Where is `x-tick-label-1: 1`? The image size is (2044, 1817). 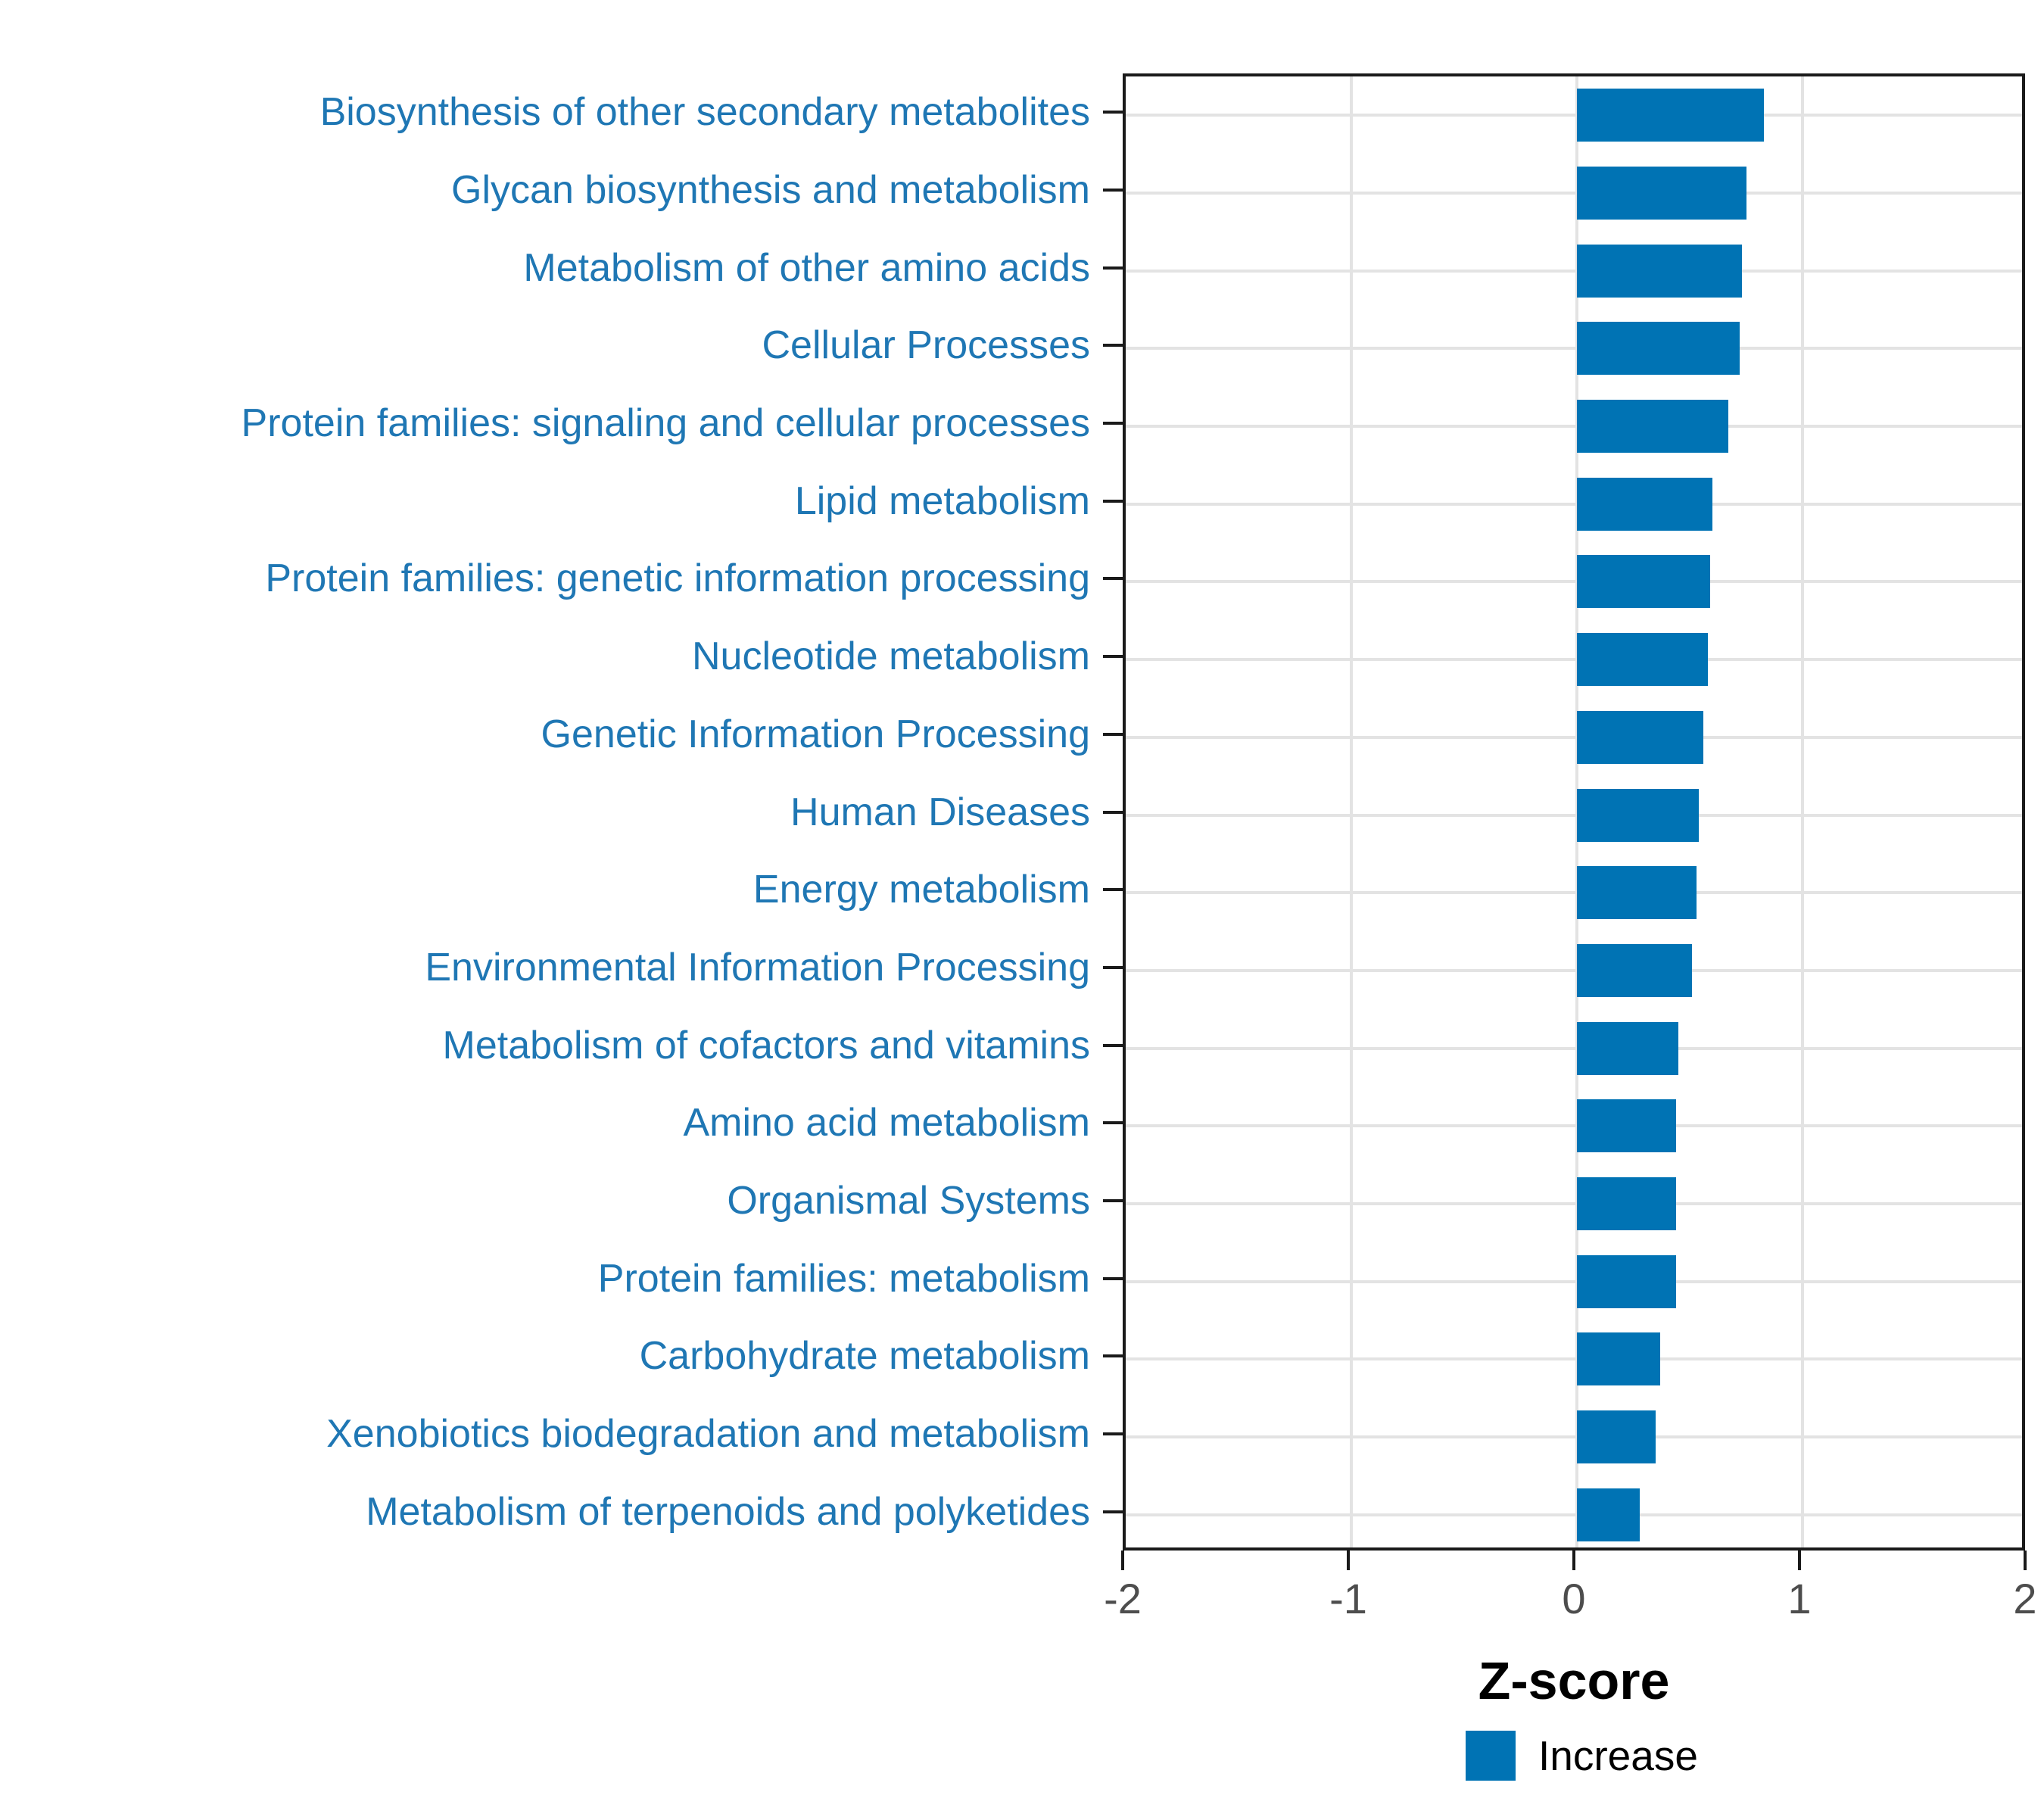 x-tick-label-1: 1 is located at coordinates (1799, 1599).